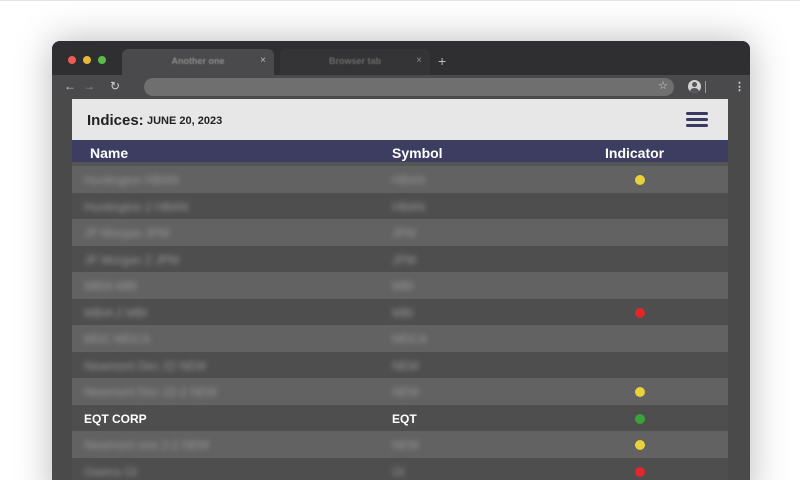  I want to click on table-row: Huntington 2 HBAN HBAN, so click(400, 205).